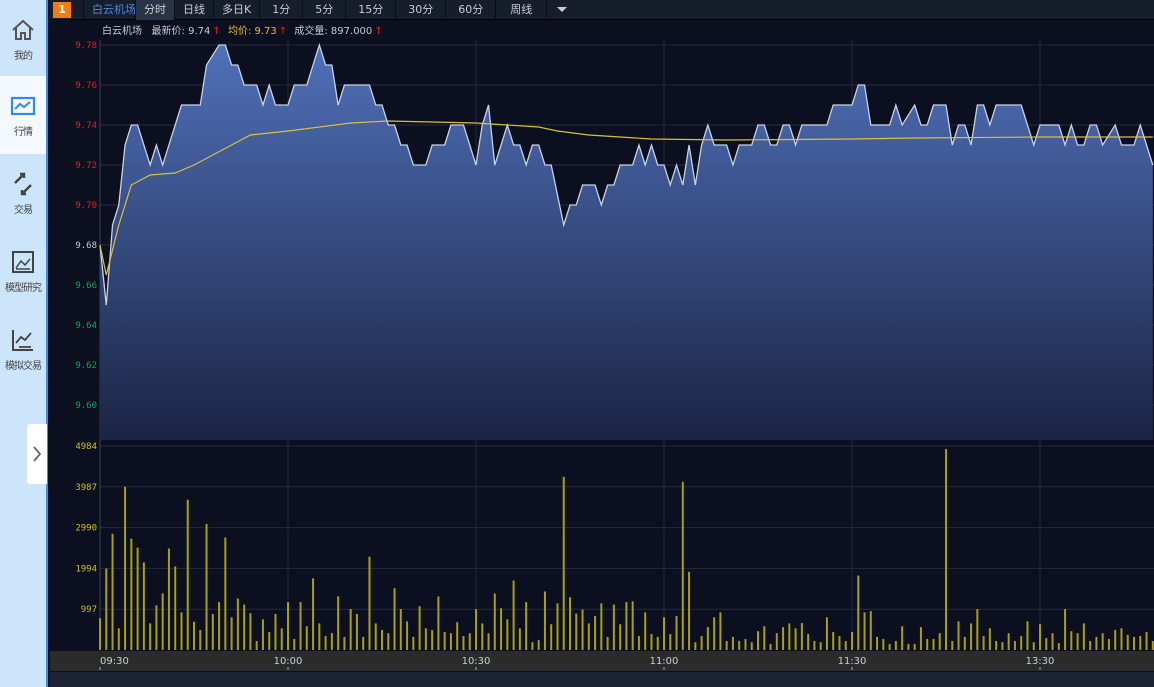  What do you see at coordinates (288, 661) in the screenshot?
I see `time-axis-label: 10:00` at bounding box center [288, 661].